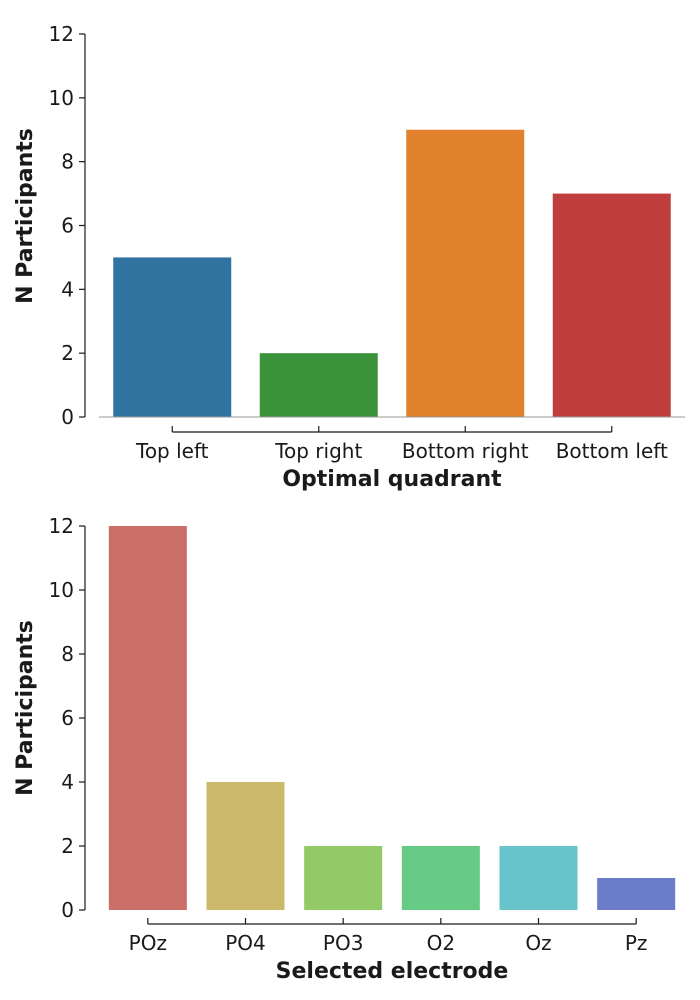  I want to click on x-tick-label: POz, so click(148, 943).